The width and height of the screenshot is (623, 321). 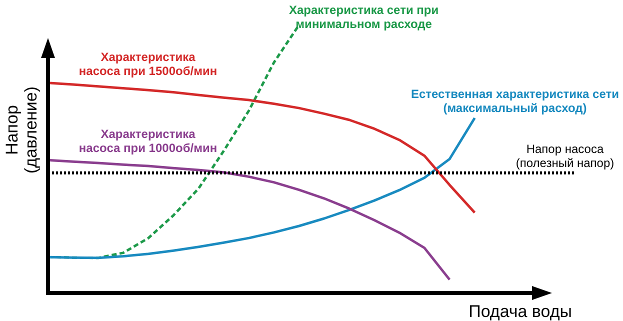 What do you see at coordinates (565, 156) in the screenshot?
I see `ref-line-label: Напор насоса (полезный напор)` at bounding box center [565, 156].